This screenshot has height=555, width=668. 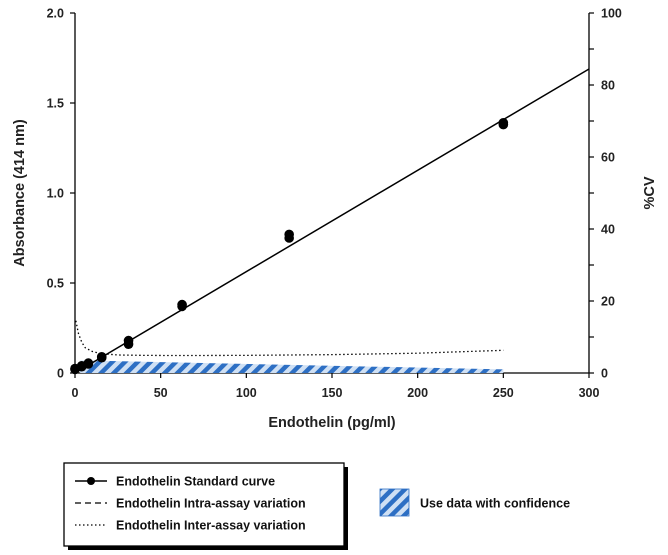 What do you see at coordinates (608, 302) in the screenshot?
I see `y-right-tick-label: 20` at bounding box center [608, 302].